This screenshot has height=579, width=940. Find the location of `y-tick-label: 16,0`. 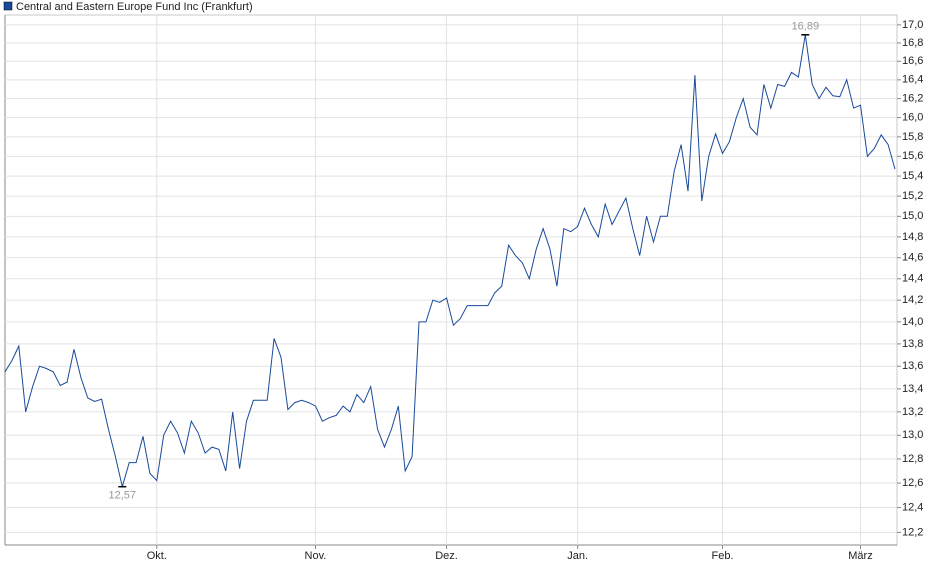

y-tick-label: 16,0 is located at coordinates (912, 118).